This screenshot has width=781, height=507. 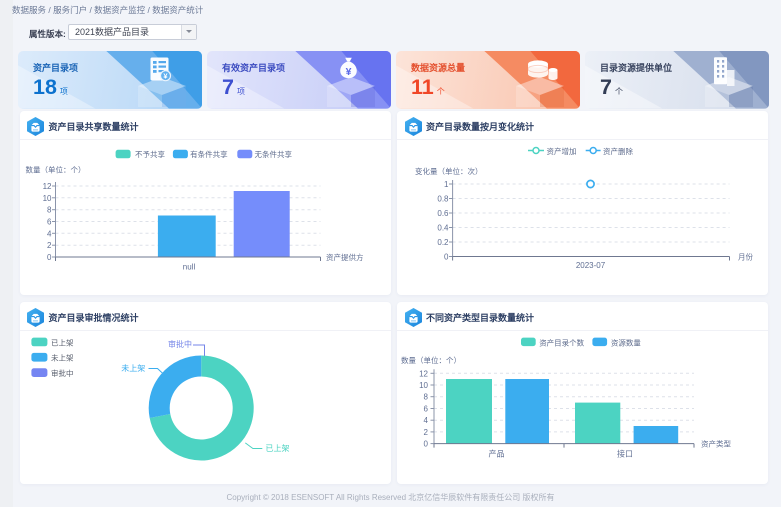 I want to click on svg-text: 0.6, so click(x=443, y=213).